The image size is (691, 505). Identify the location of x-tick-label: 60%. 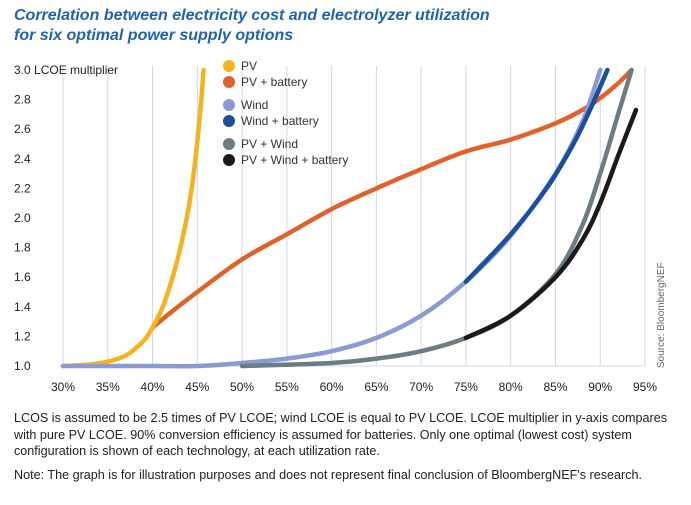
(332, 387).